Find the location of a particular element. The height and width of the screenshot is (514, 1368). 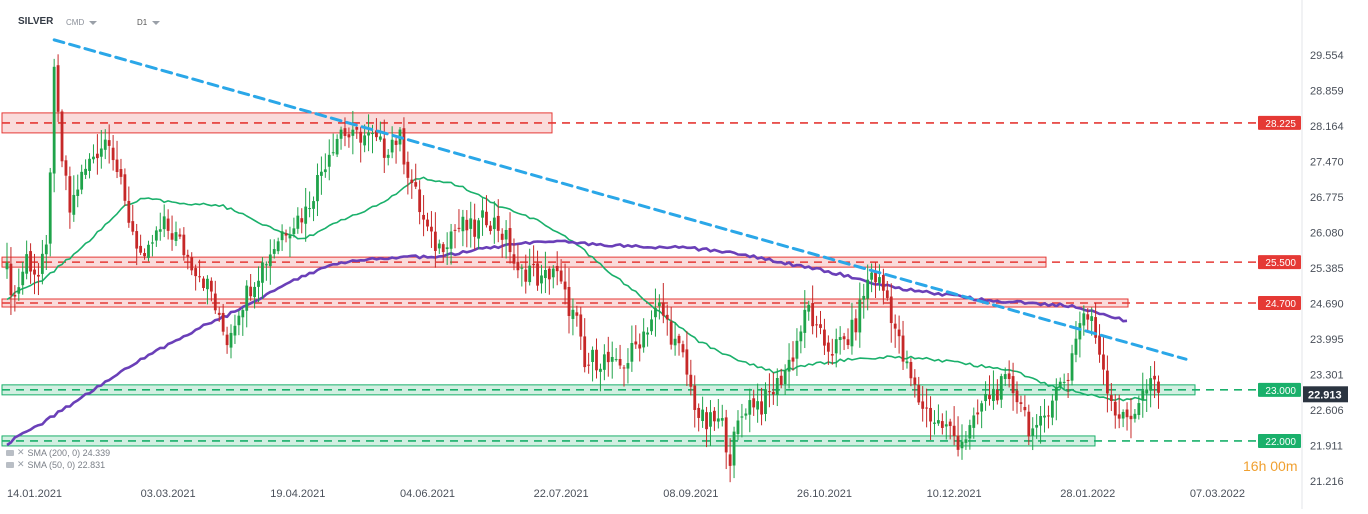

eye-icon is located at coordinates (10, 464).